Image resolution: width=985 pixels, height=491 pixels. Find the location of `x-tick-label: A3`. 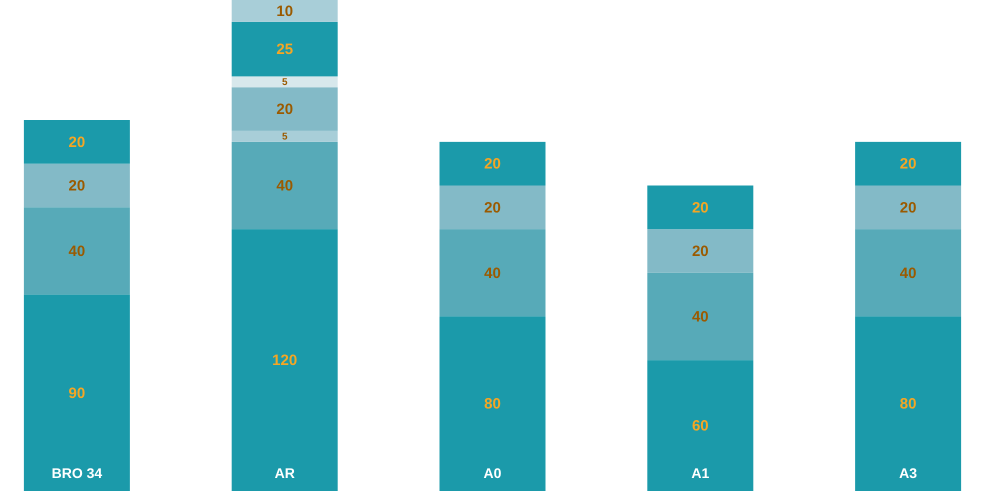

x-tick-label: A3 is located at coordinates (908, 473).